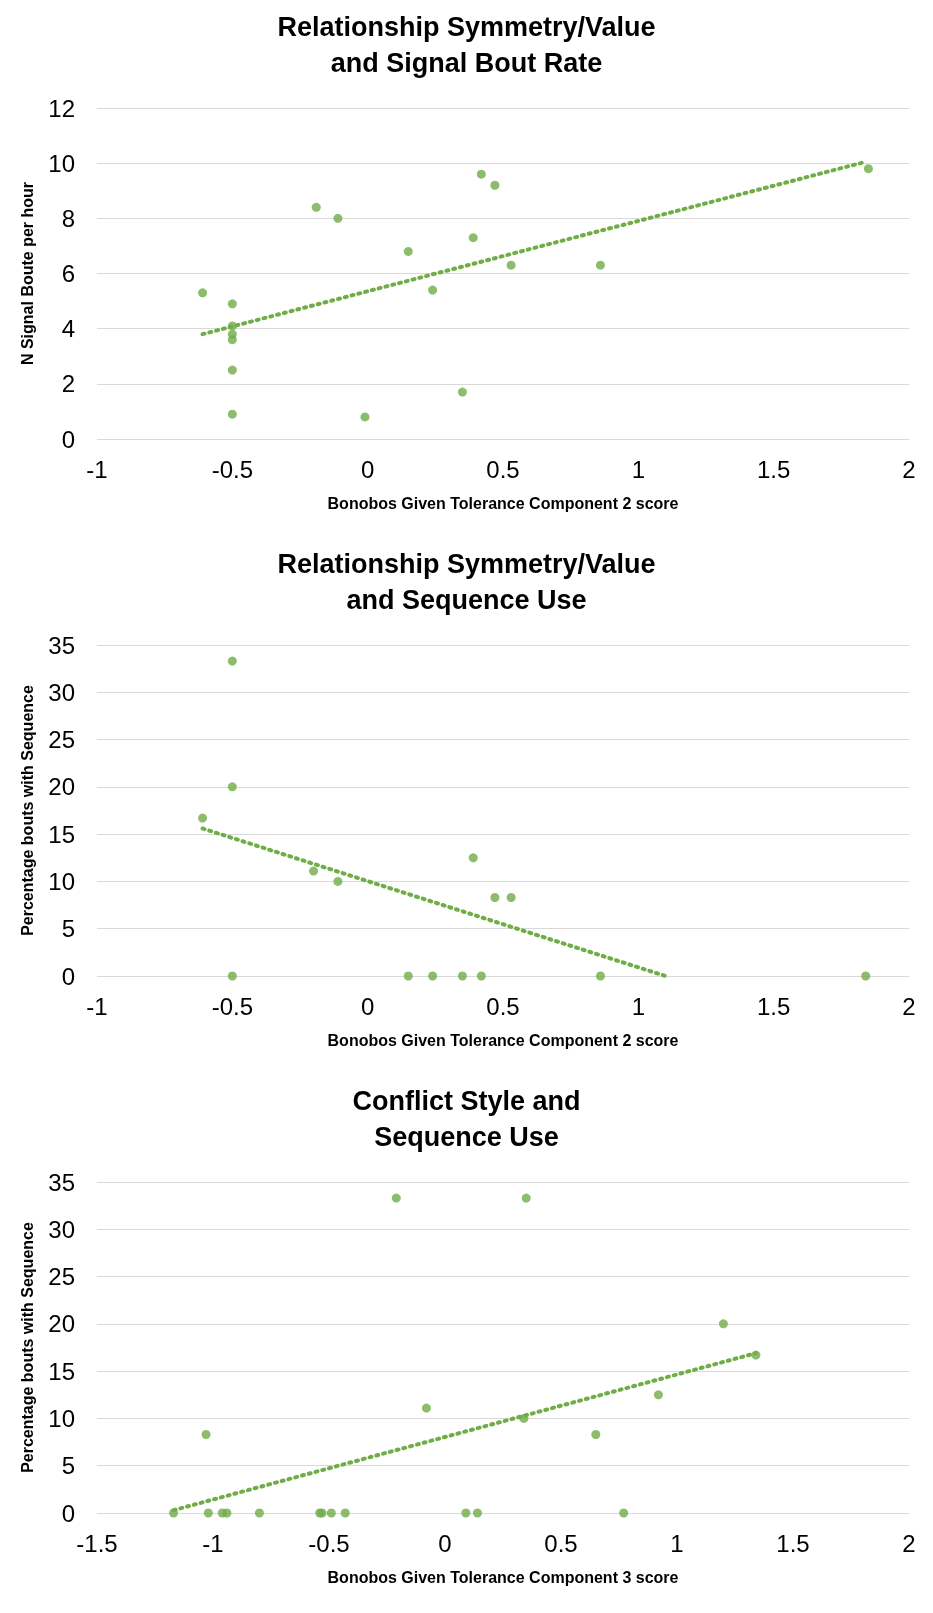 Image resolution: width=933 pixels, height=1613 pixels. I want to click on y-tick-label: 12, so click(61, 108).